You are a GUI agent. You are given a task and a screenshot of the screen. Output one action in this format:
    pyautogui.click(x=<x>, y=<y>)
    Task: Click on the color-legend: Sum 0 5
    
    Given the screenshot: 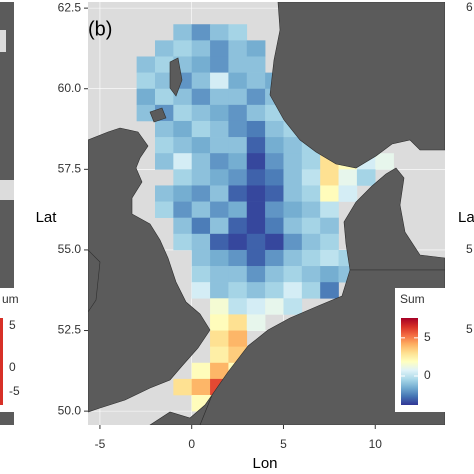 What is the action you would take?
    pyautogui.click(x=421, y=350)
    